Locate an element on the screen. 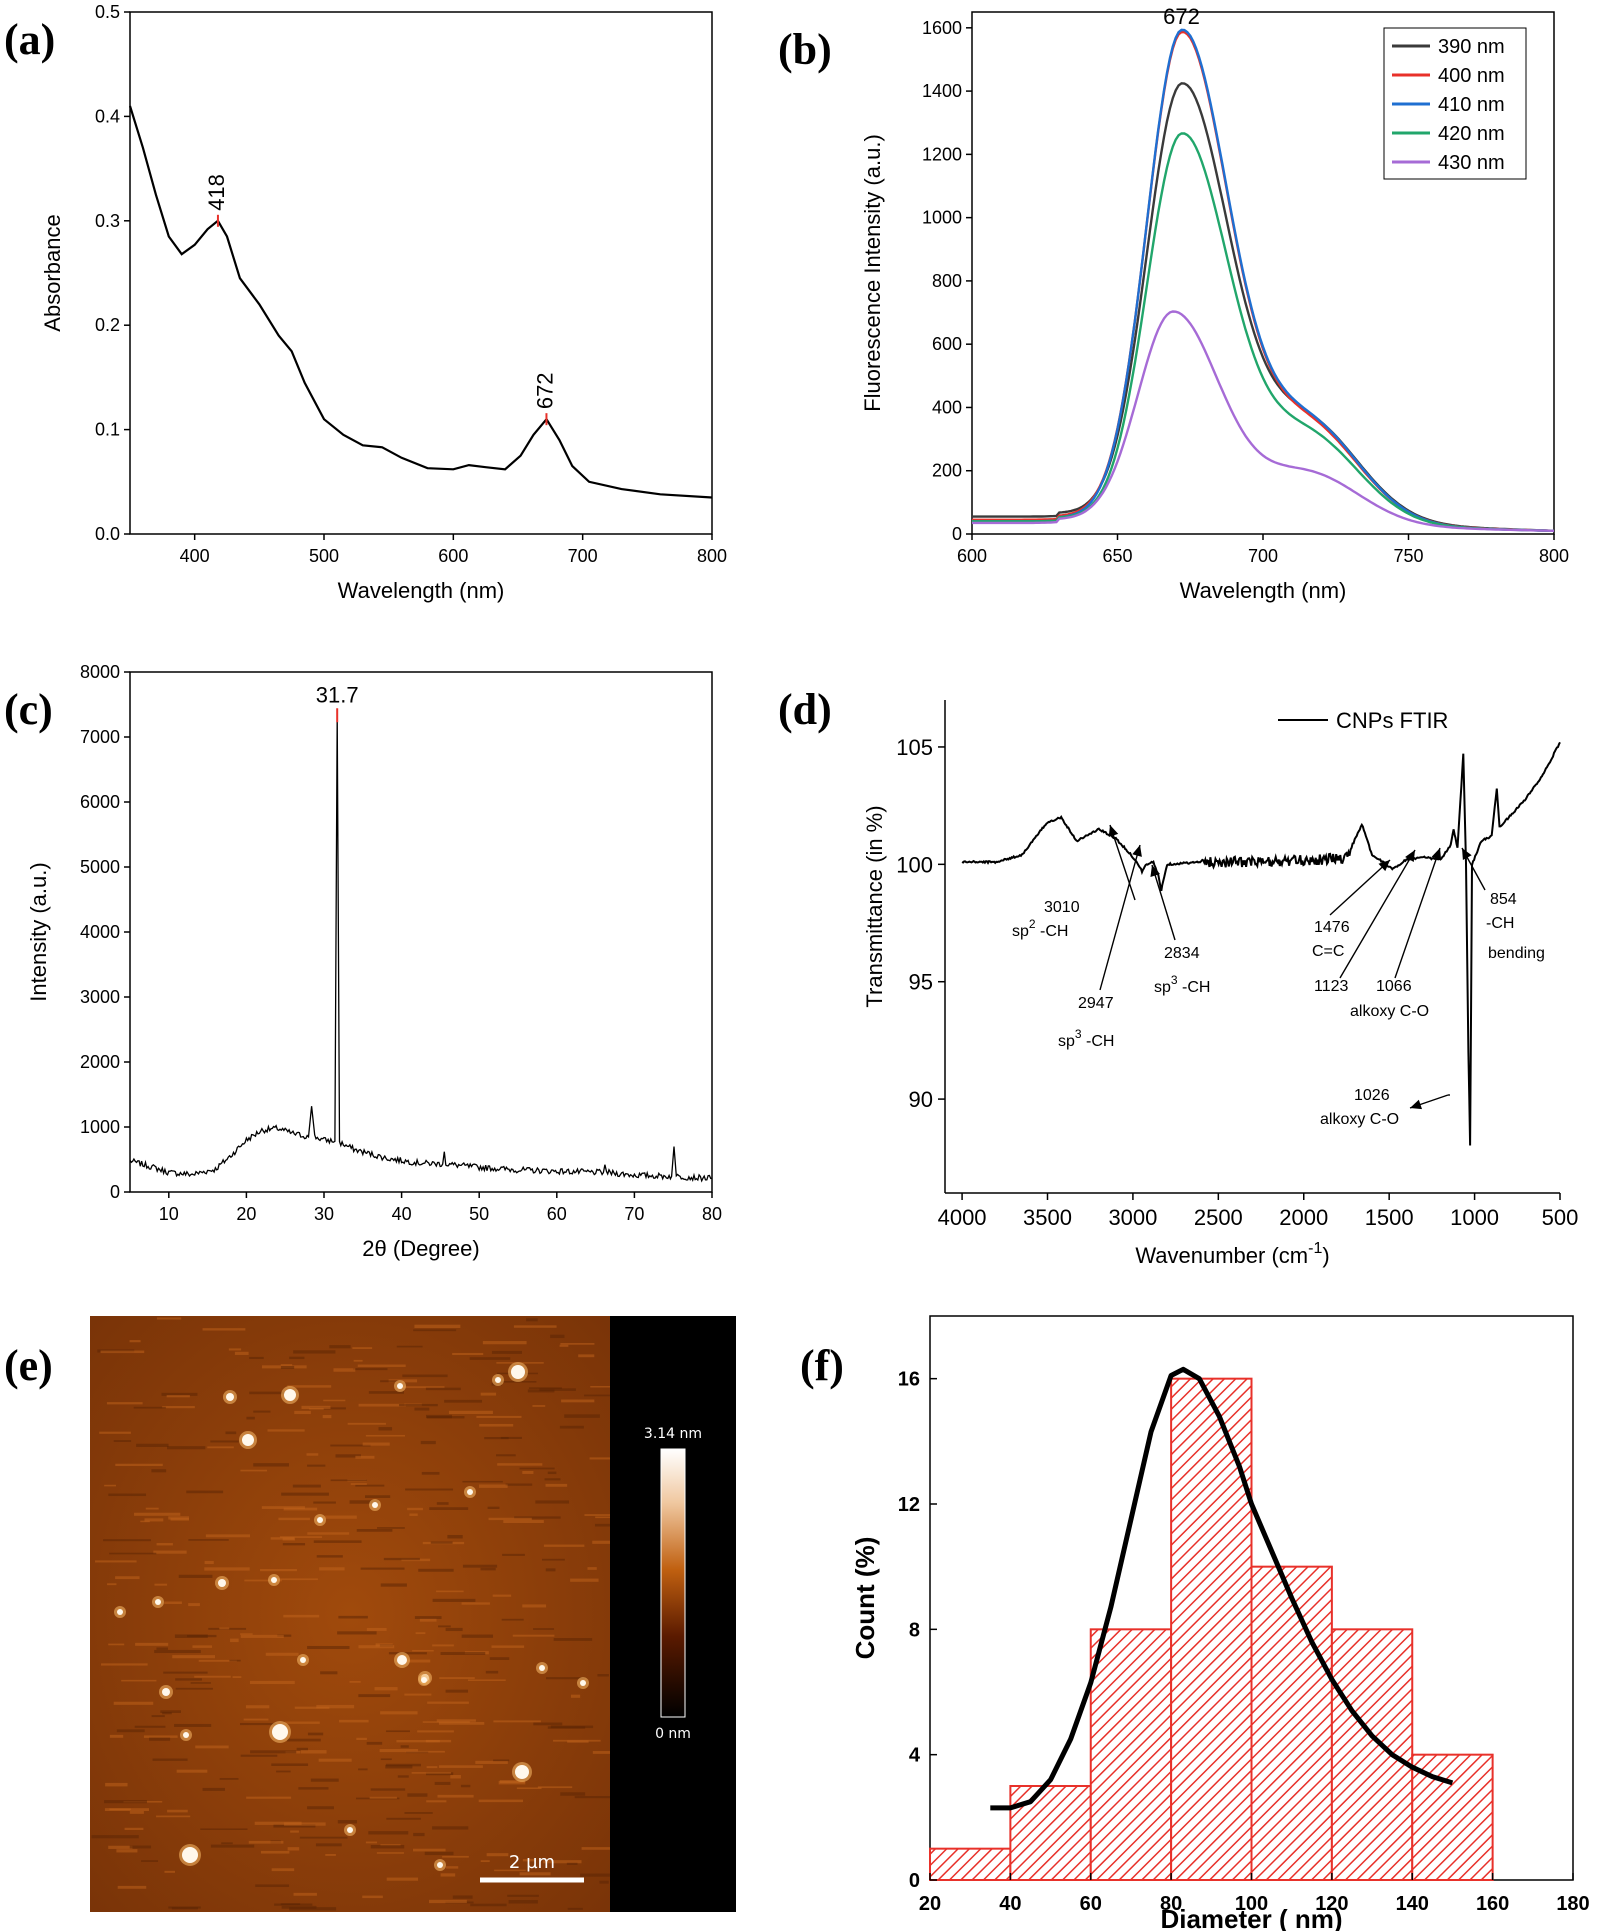 The height and width of the screenshot is (1931, 1600). chart-c-xtick-label: 70 is located at coordinates (634, 1214).